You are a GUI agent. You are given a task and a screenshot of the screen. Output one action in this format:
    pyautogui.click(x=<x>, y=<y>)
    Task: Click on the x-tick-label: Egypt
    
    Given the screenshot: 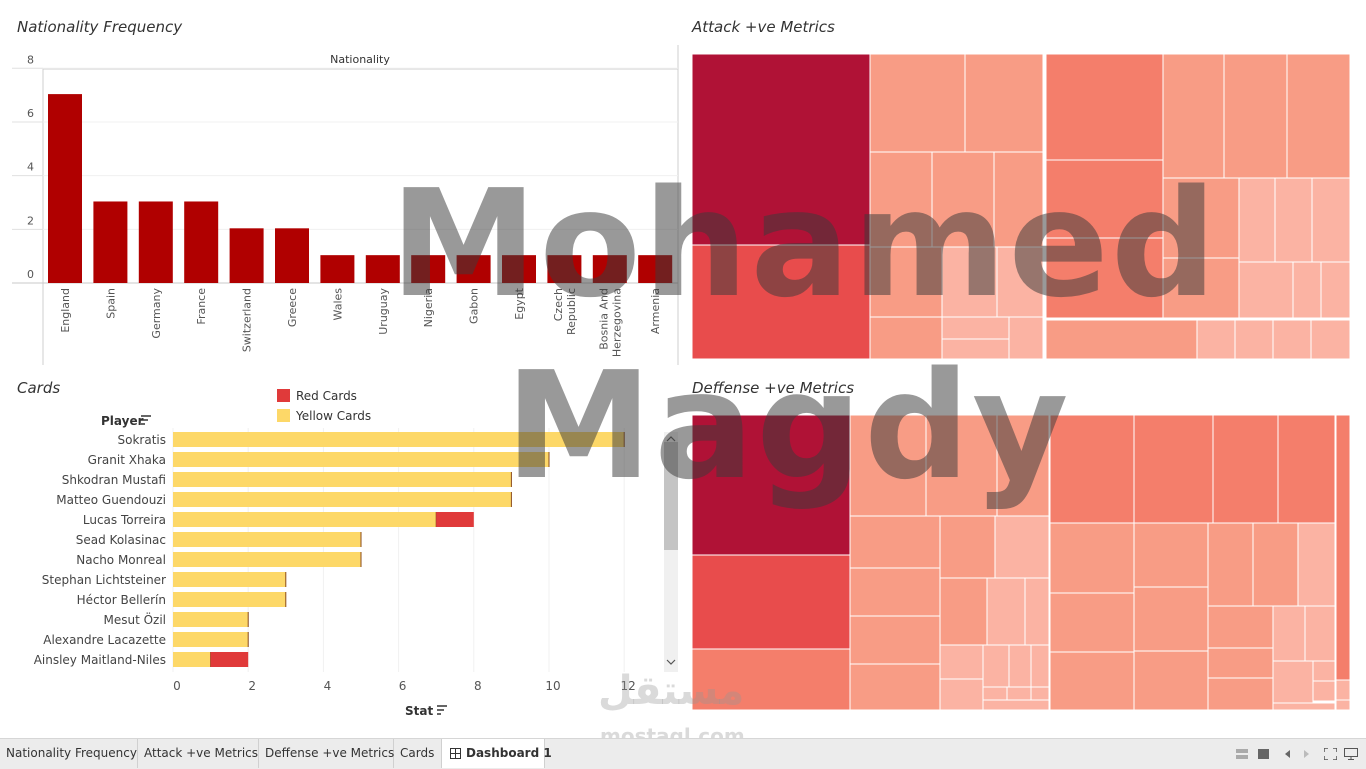 What is the action you would take?
    pyautogui.click(x=519, y=303)
    